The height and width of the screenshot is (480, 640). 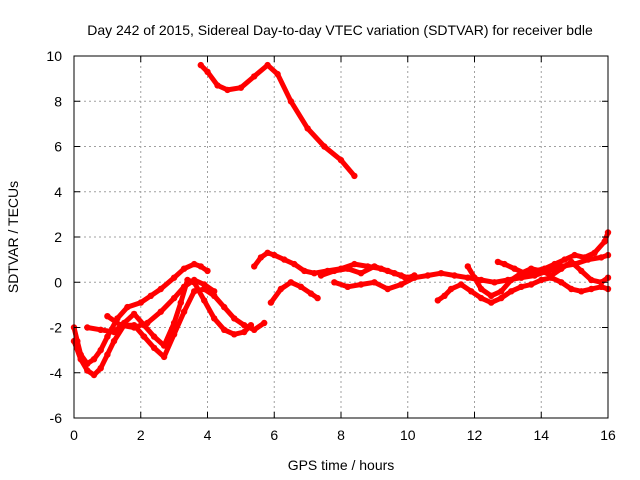 I want to click on y-tick-label: -6, so click(x=56, y=418).